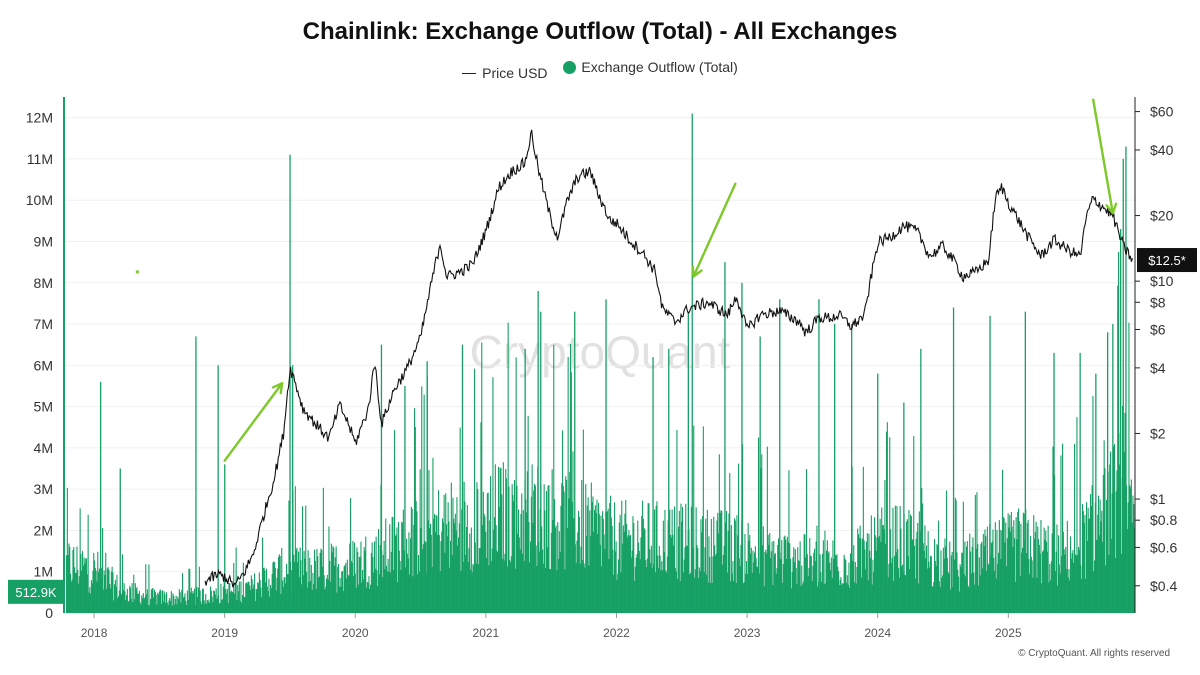 The image size is (1200, 675). I want to click on legend-item-outflow: Exchange Outflow (Total), so click(650, 67).